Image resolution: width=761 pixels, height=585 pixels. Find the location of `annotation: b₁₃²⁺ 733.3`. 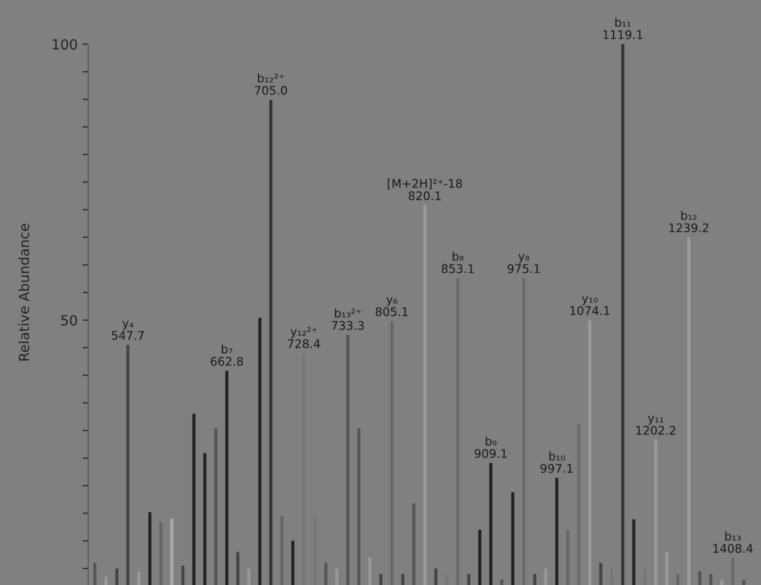

annotation: b₁₃²⁺ 733.3 is located at coordinates (348, 319).